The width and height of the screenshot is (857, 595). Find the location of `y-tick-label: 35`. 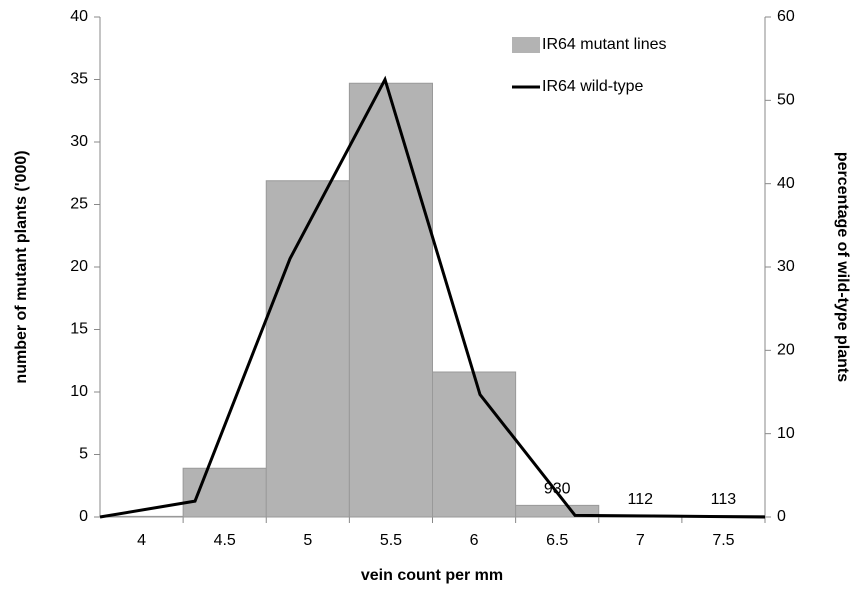

y-tick-label: 35 is located at coordinates (79, 79).